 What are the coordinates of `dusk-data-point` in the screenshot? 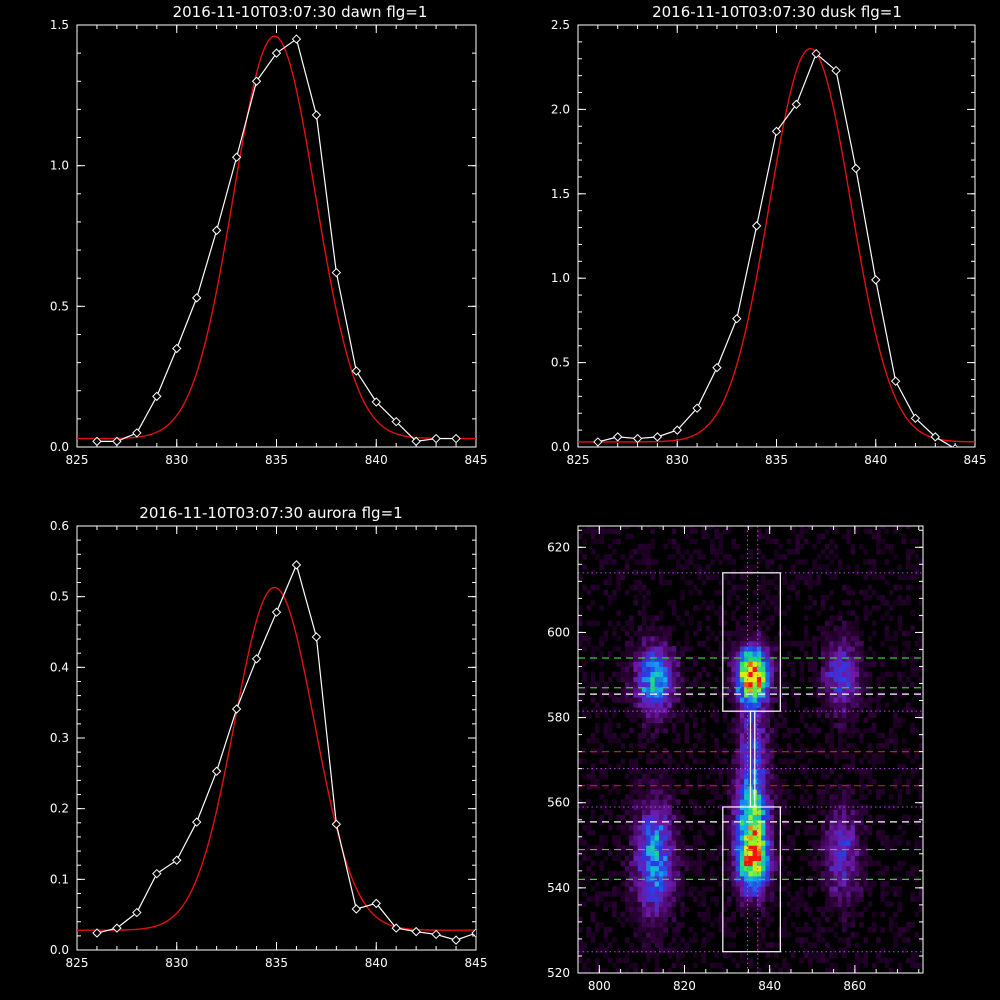 It's located at (895, 381).